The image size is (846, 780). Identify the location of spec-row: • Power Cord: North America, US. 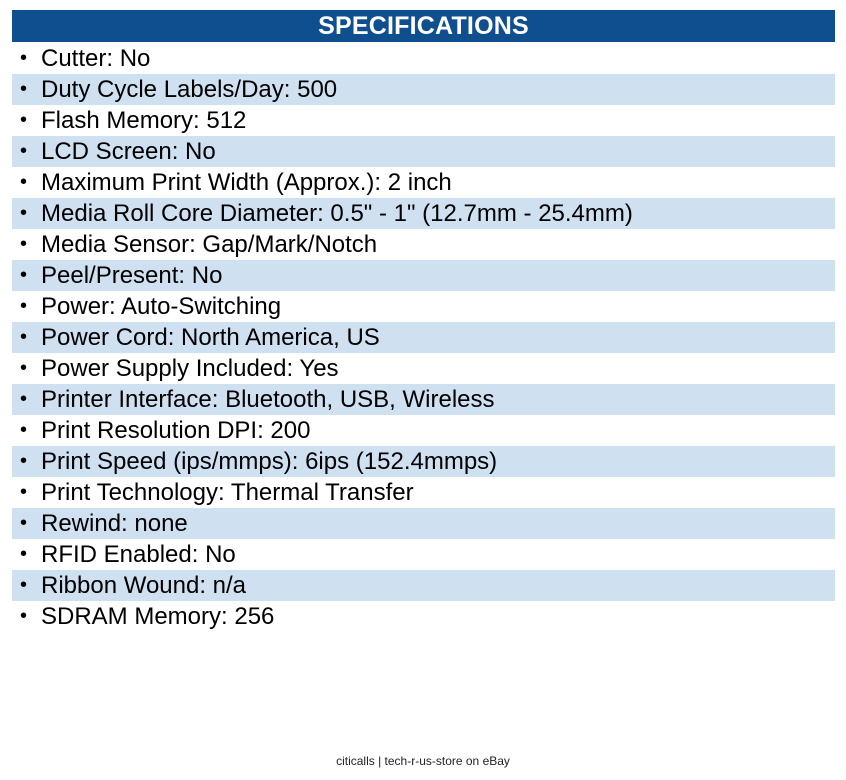
(423, 337).